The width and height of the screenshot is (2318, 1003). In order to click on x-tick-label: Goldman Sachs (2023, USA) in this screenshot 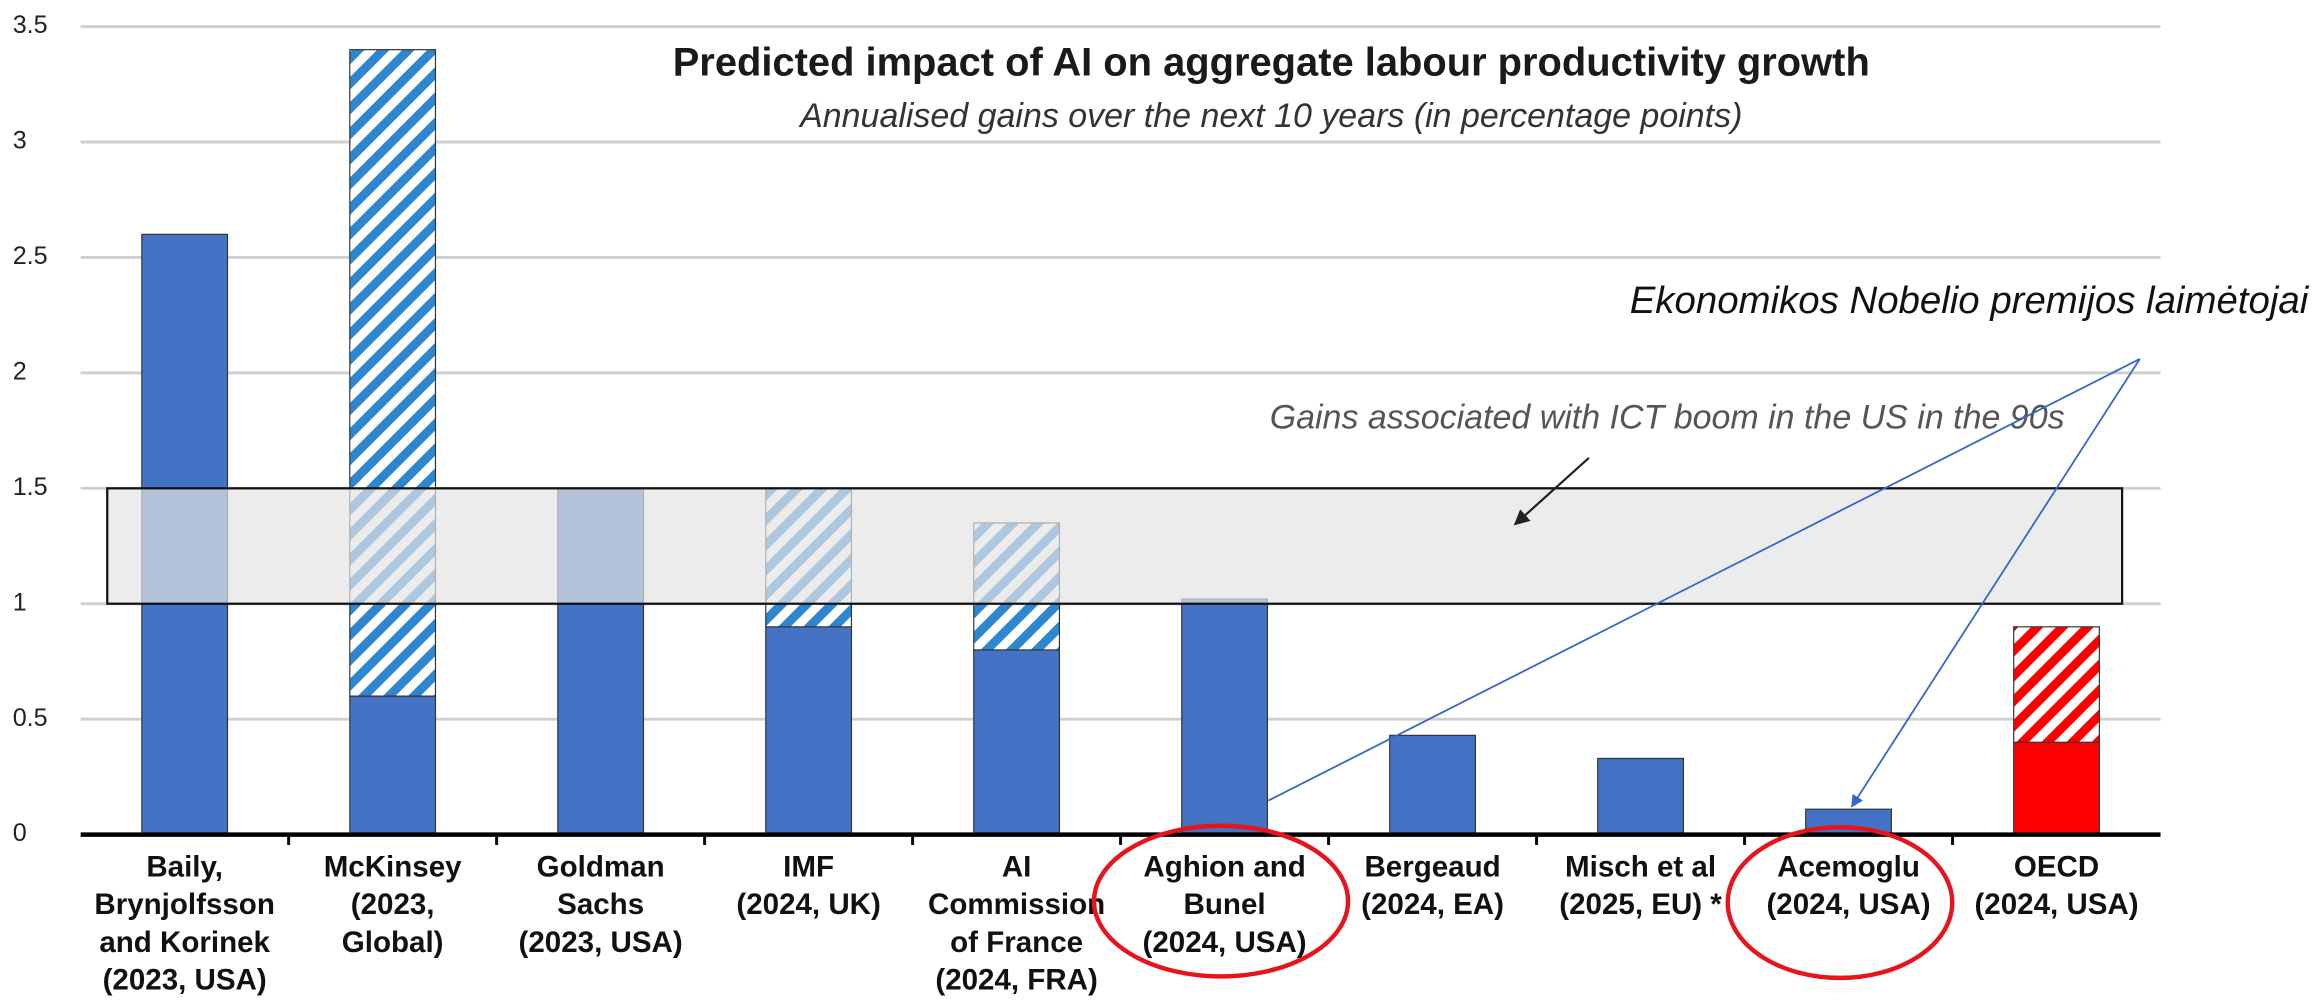, I will do `click(601, 904)`.